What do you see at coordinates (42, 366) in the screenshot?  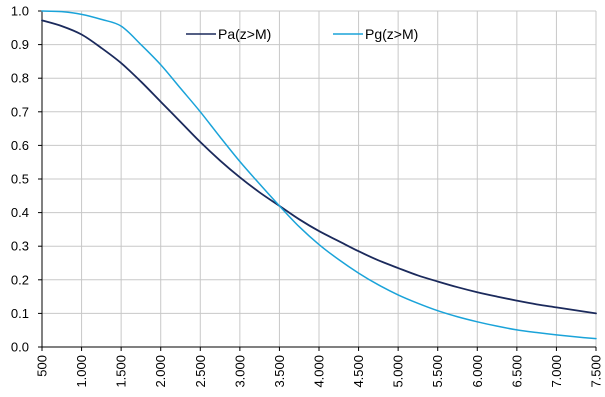 I see `x-tick-label: 500` at bounding box center [42, 366].